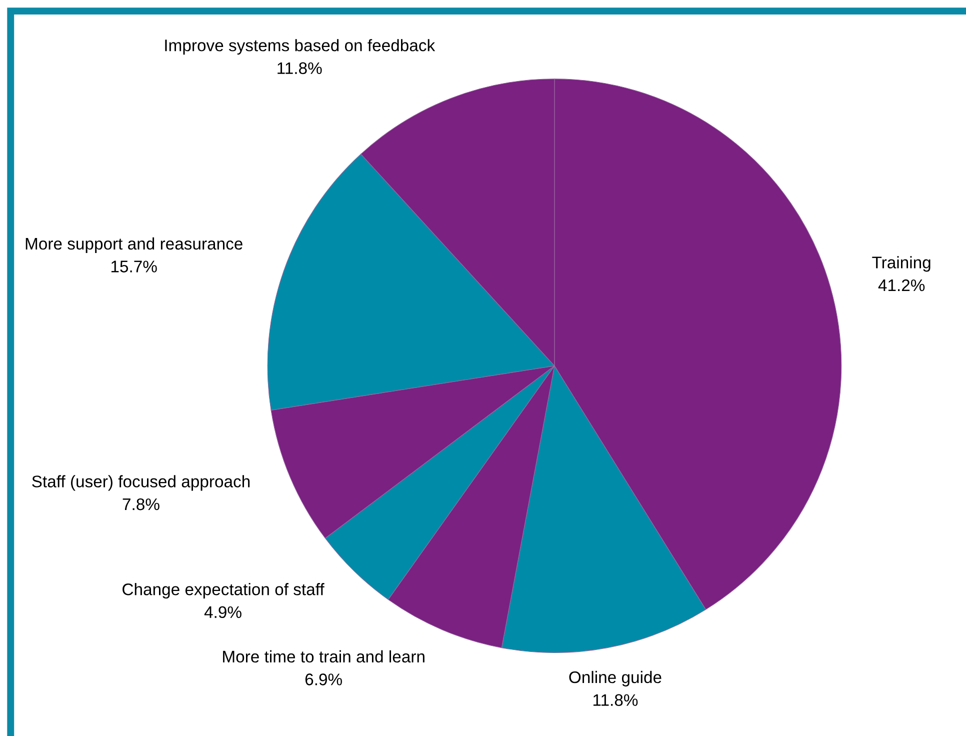 The width and height of the screenshot is (966, 736). I want to click on slice-label: Online guide, so click(615, 678).